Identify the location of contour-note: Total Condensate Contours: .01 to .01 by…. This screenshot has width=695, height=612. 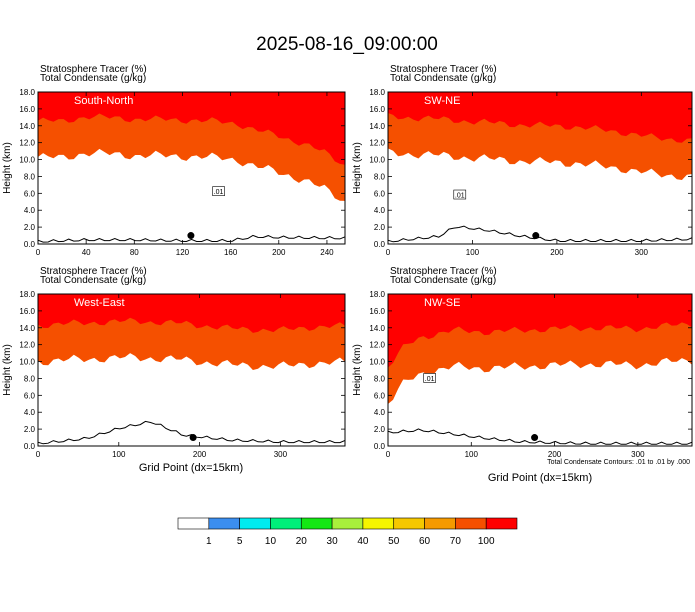
(618, 462).